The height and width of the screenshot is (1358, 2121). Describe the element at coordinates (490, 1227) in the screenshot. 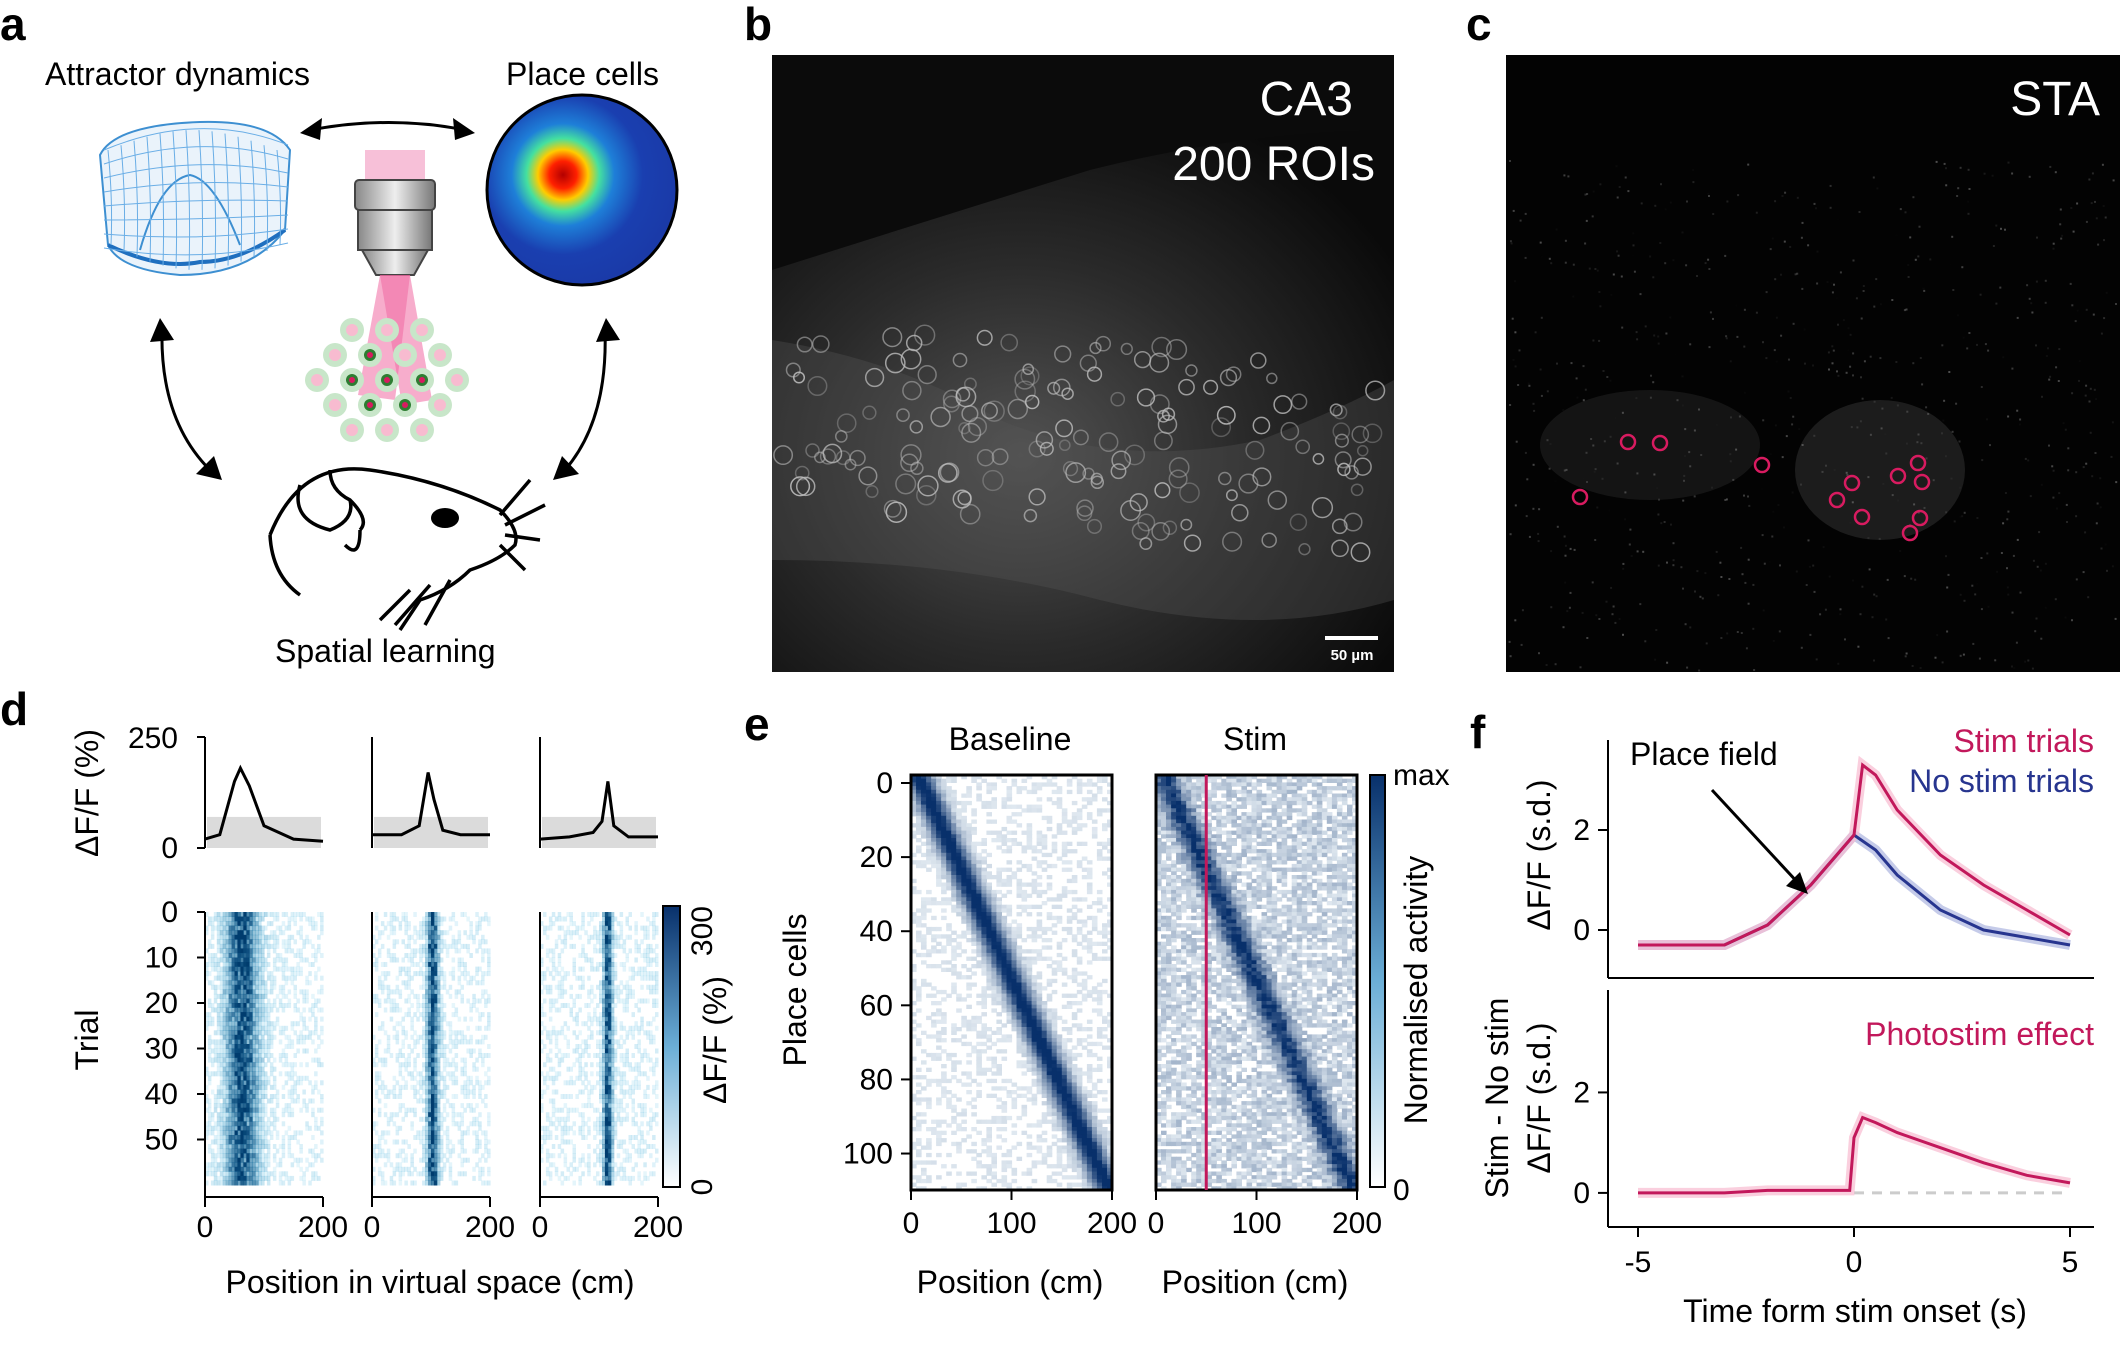

I see `d-xtick-label: 200` at that location.